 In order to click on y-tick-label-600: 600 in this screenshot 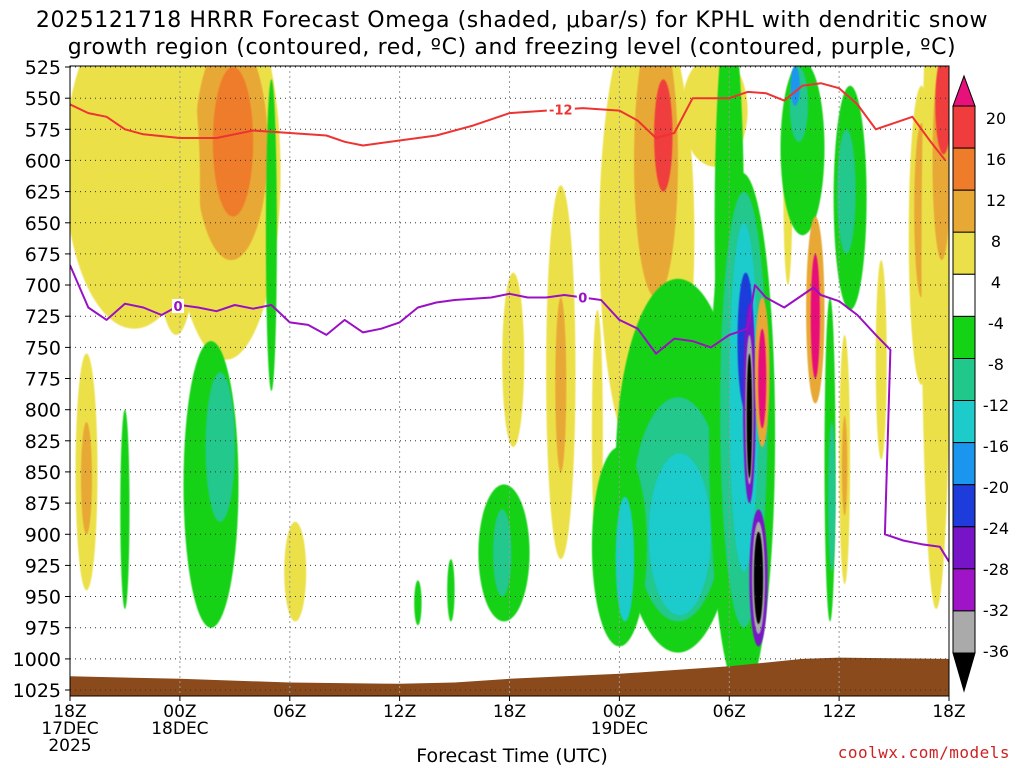, I will do `click(43, 161)`.